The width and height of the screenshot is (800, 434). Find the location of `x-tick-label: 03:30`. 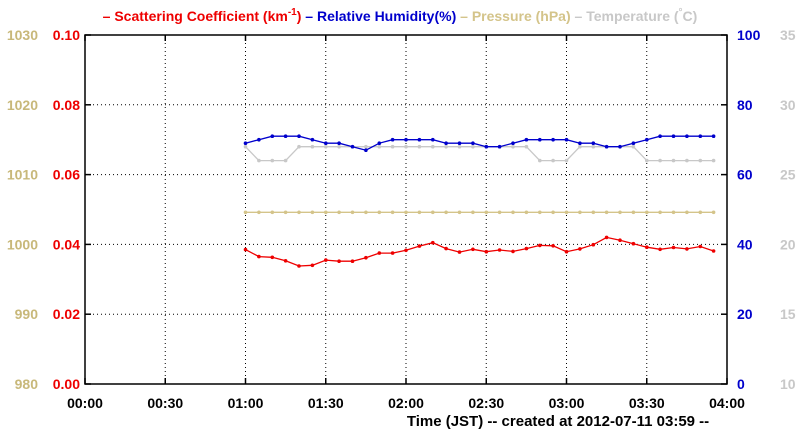

x-tick-label: 03:30 is located at coordinates (647, 403).